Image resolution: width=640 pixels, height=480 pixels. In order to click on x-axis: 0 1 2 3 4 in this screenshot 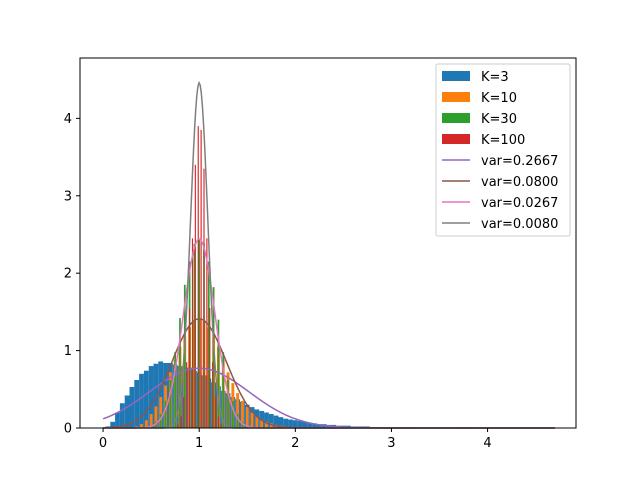, I will do `click(295, 439)`.